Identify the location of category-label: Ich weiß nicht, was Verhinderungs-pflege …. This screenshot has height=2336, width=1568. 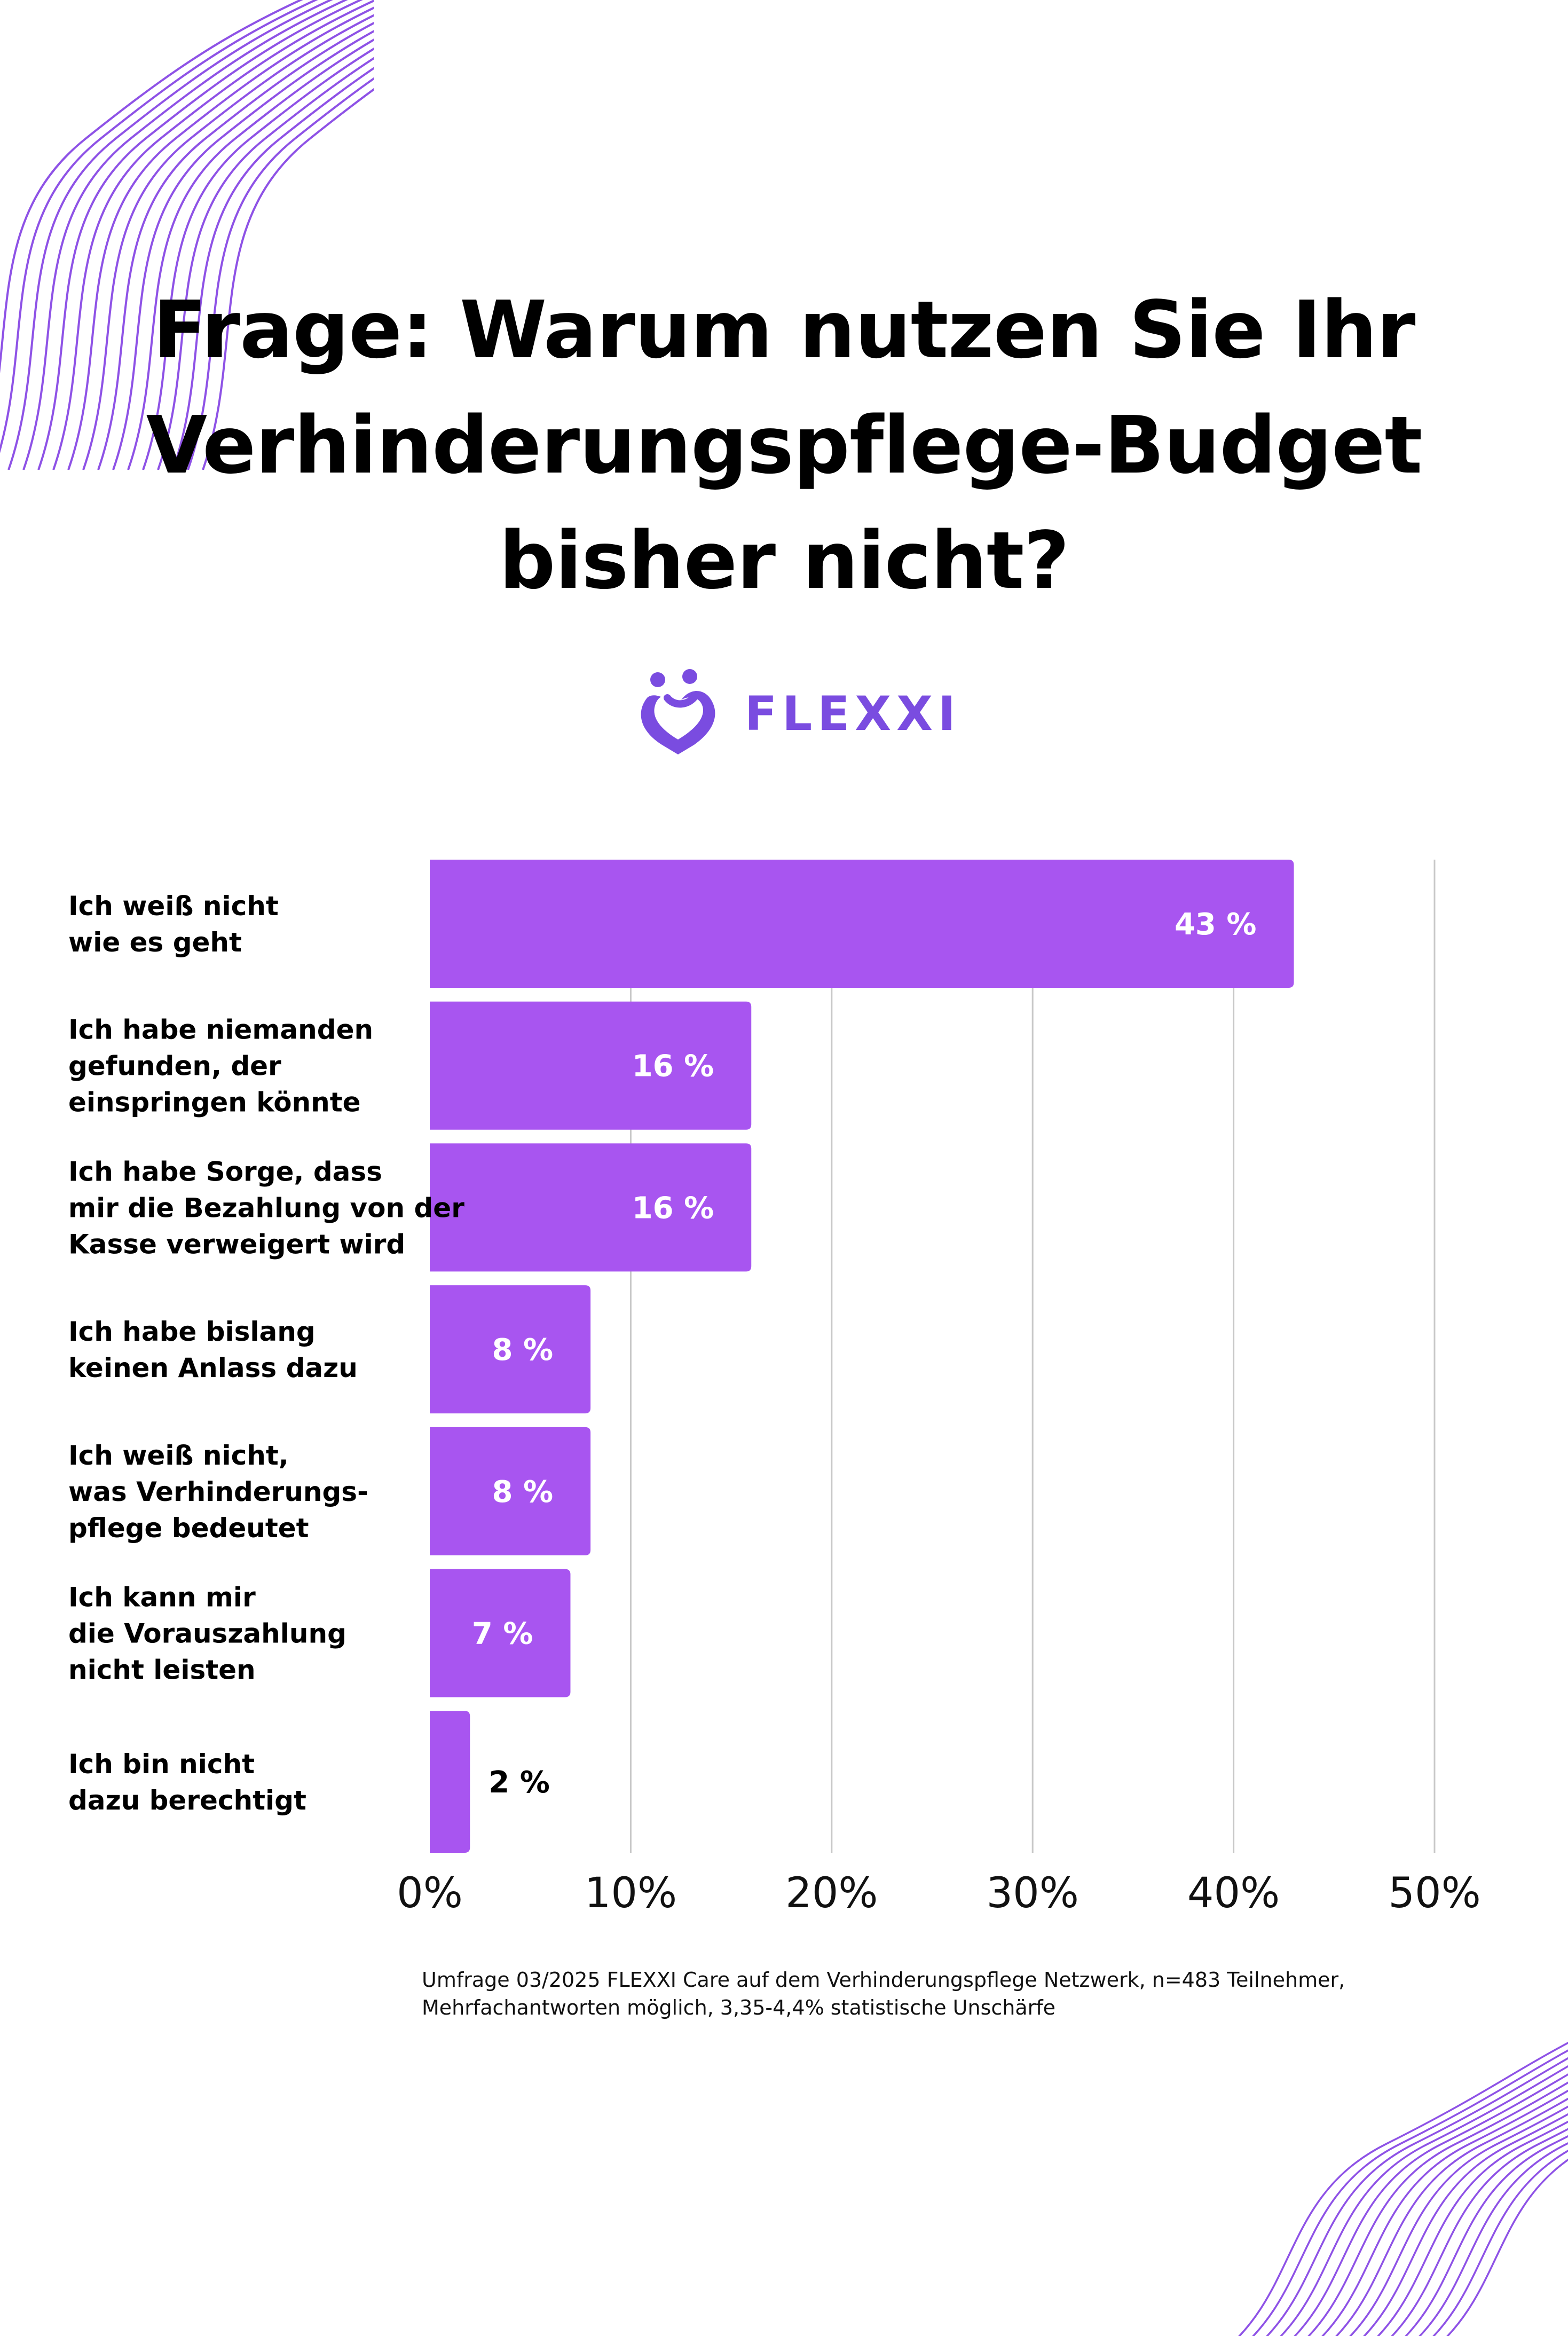
(218, 1492).